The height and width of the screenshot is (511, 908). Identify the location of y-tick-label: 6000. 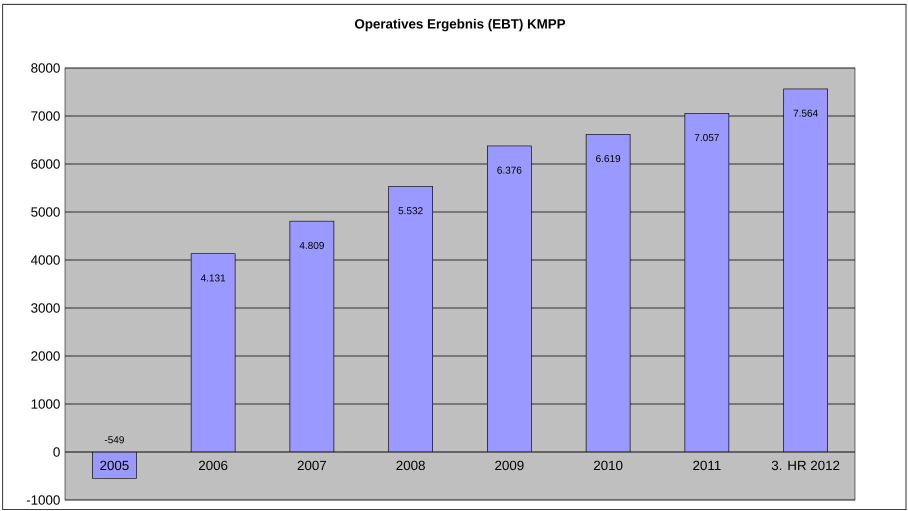
(45, 164).